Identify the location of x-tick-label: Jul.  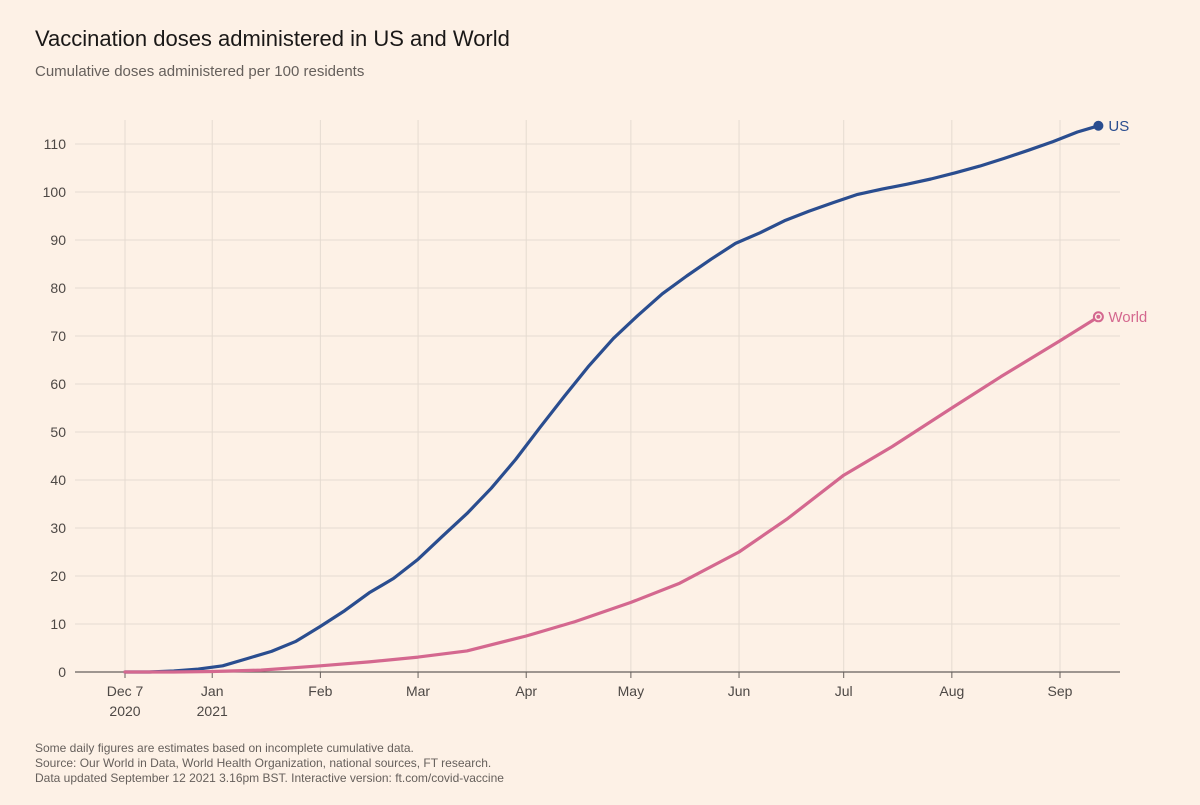
(844, 691).